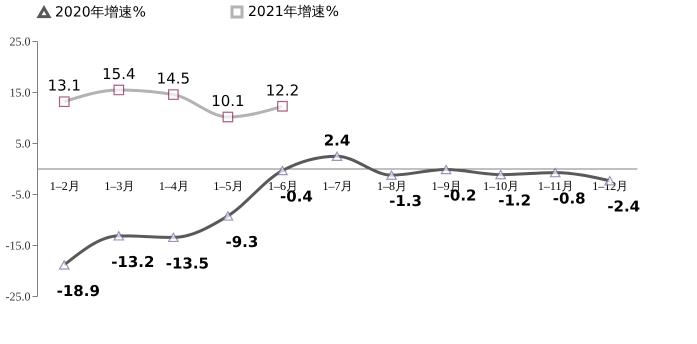  Describe the element at coordinates (21, 195) in the screenshot. I see `y-tick-label: -5.0` at that location.